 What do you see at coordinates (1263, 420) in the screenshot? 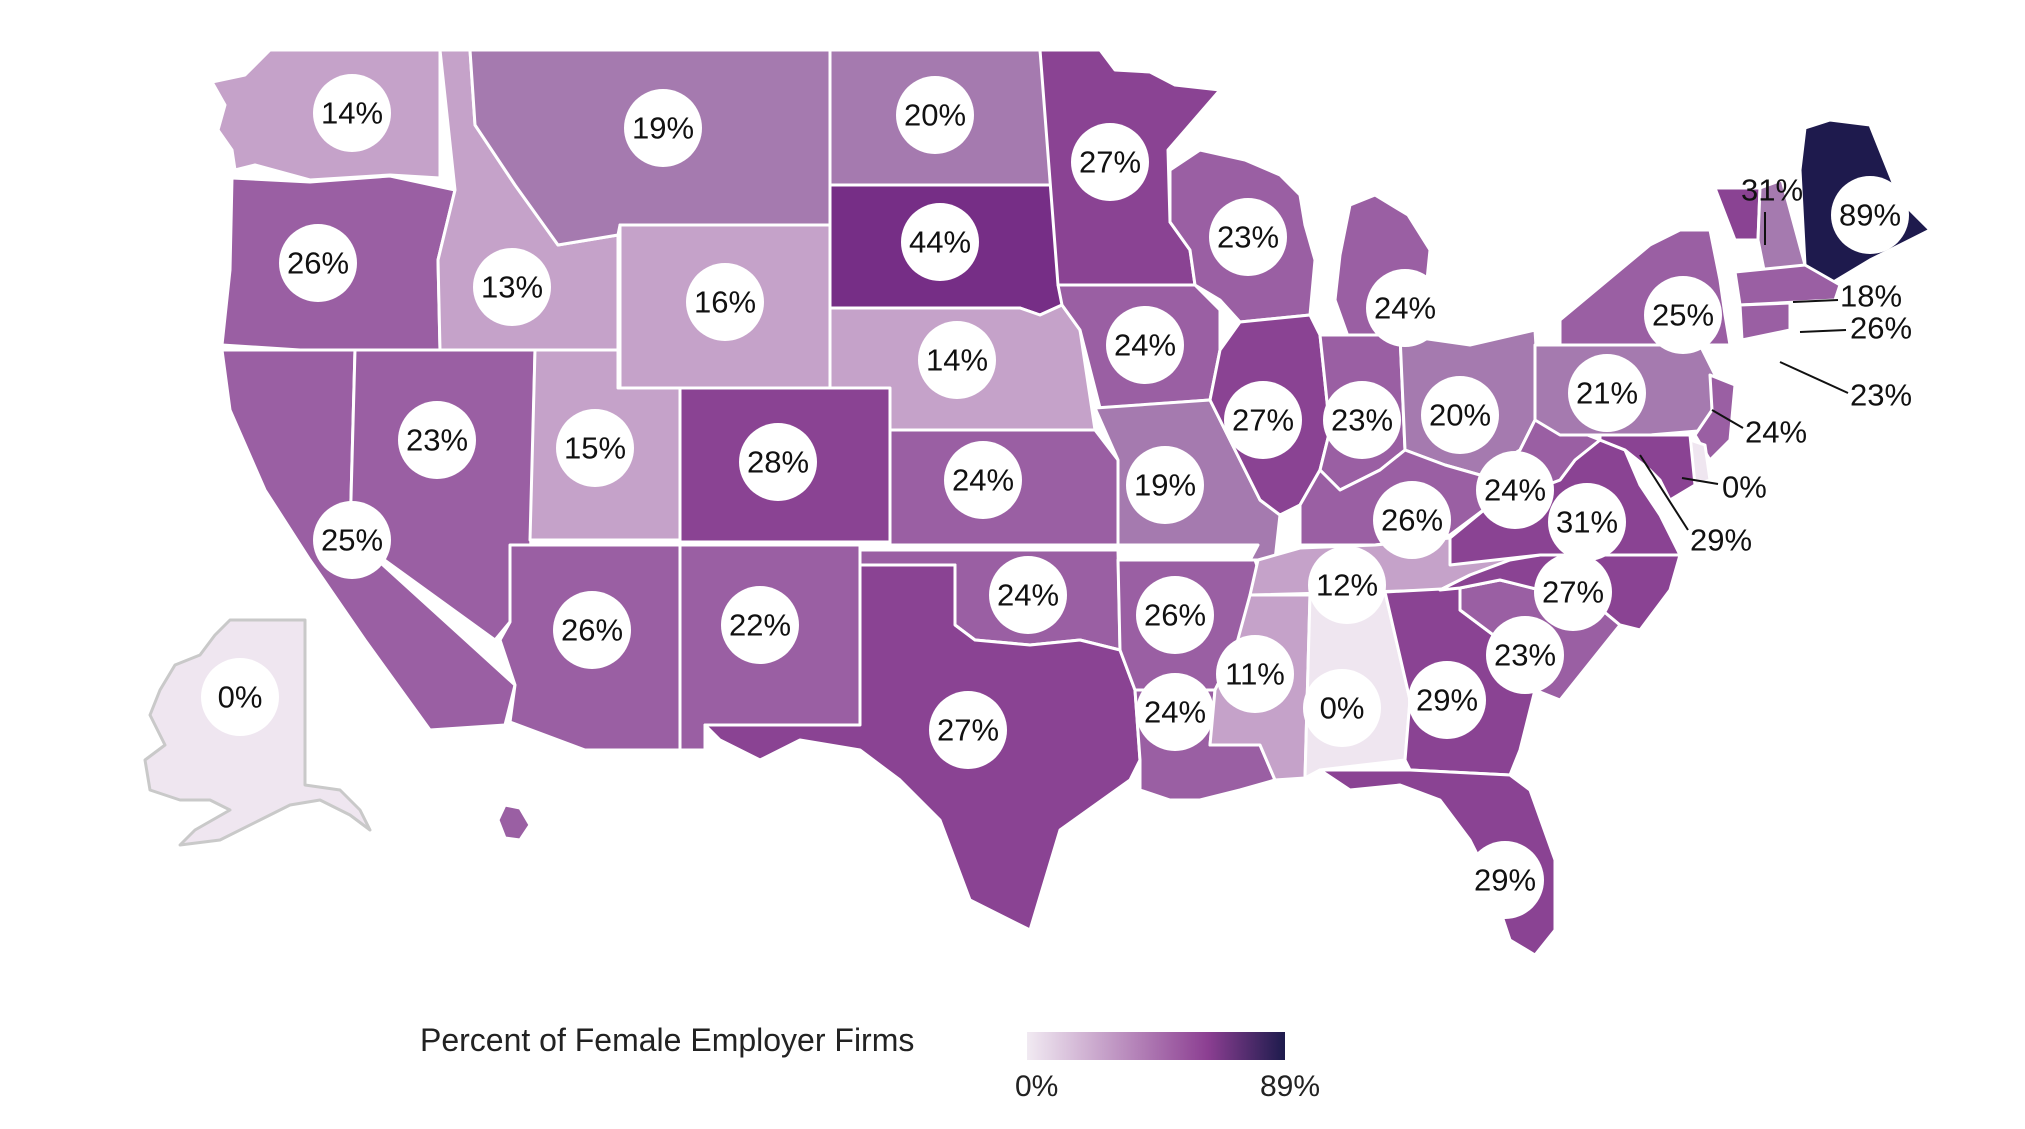
I see `label-badge-il` at bounding box center [1263, 420].